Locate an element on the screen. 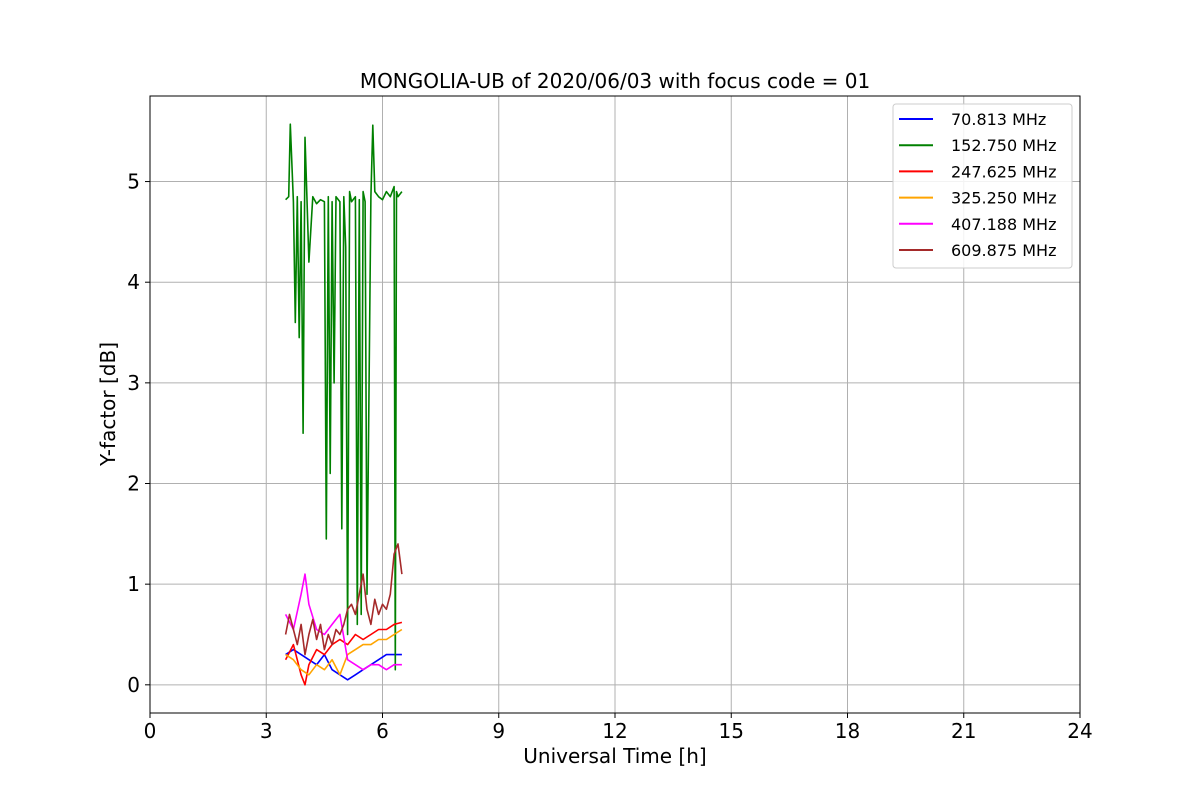 The width and height of the screenshot is (1200, 800). legend-label-2: 247.625 MHz is located at coordinates (1003, 171).